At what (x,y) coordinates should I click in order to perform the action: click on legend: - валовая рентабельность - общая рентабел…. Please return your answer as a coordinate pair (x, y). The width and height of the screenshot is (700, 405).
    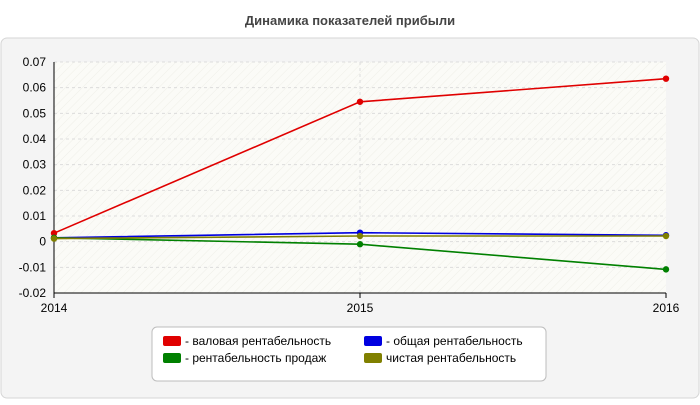
    Looking at the image, I should click on (343, 349).